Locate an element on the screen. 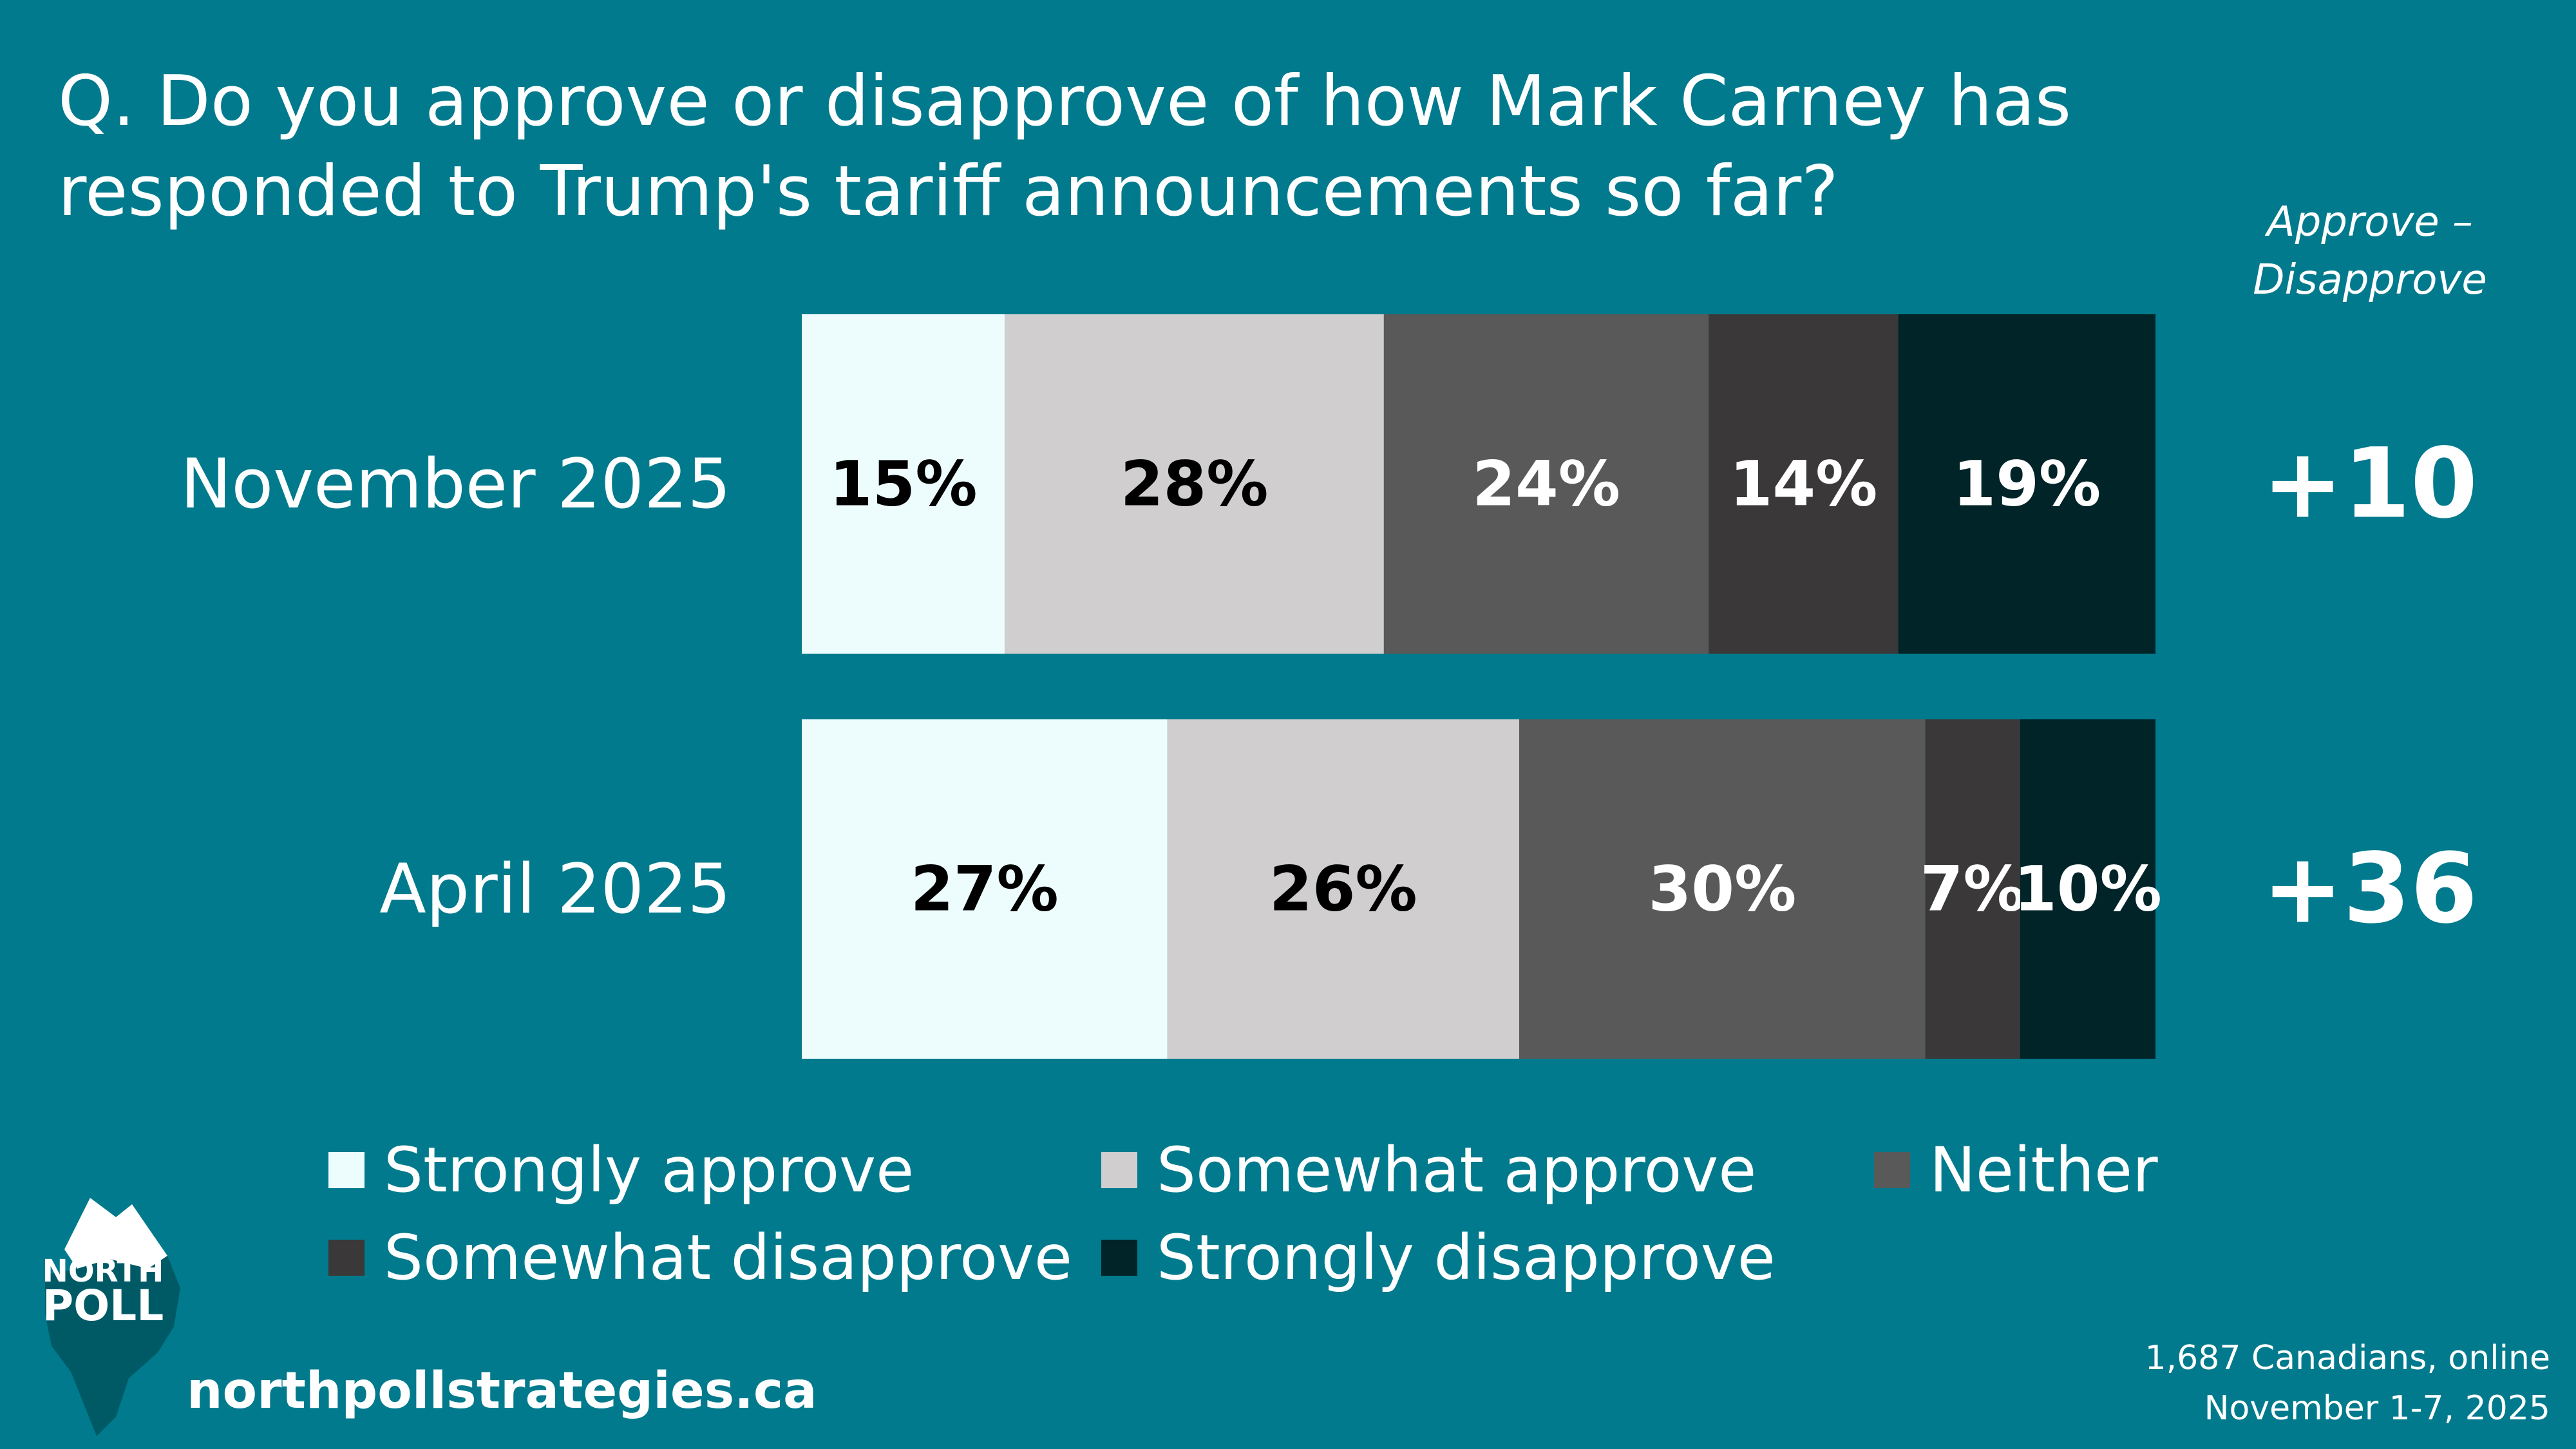 This screenshot has width=2576, height=1449. net-approval-value: +10 is located at coordinates (2369, 484).